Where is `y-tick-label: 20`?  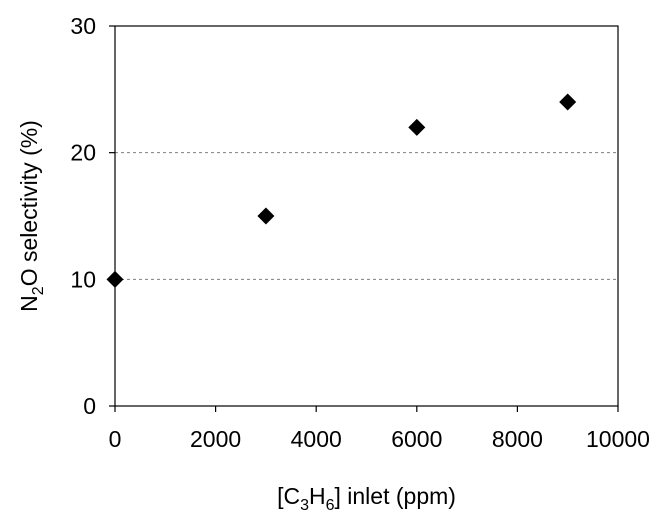
y-tick-label: 20 is located at coordinates (83, 153).